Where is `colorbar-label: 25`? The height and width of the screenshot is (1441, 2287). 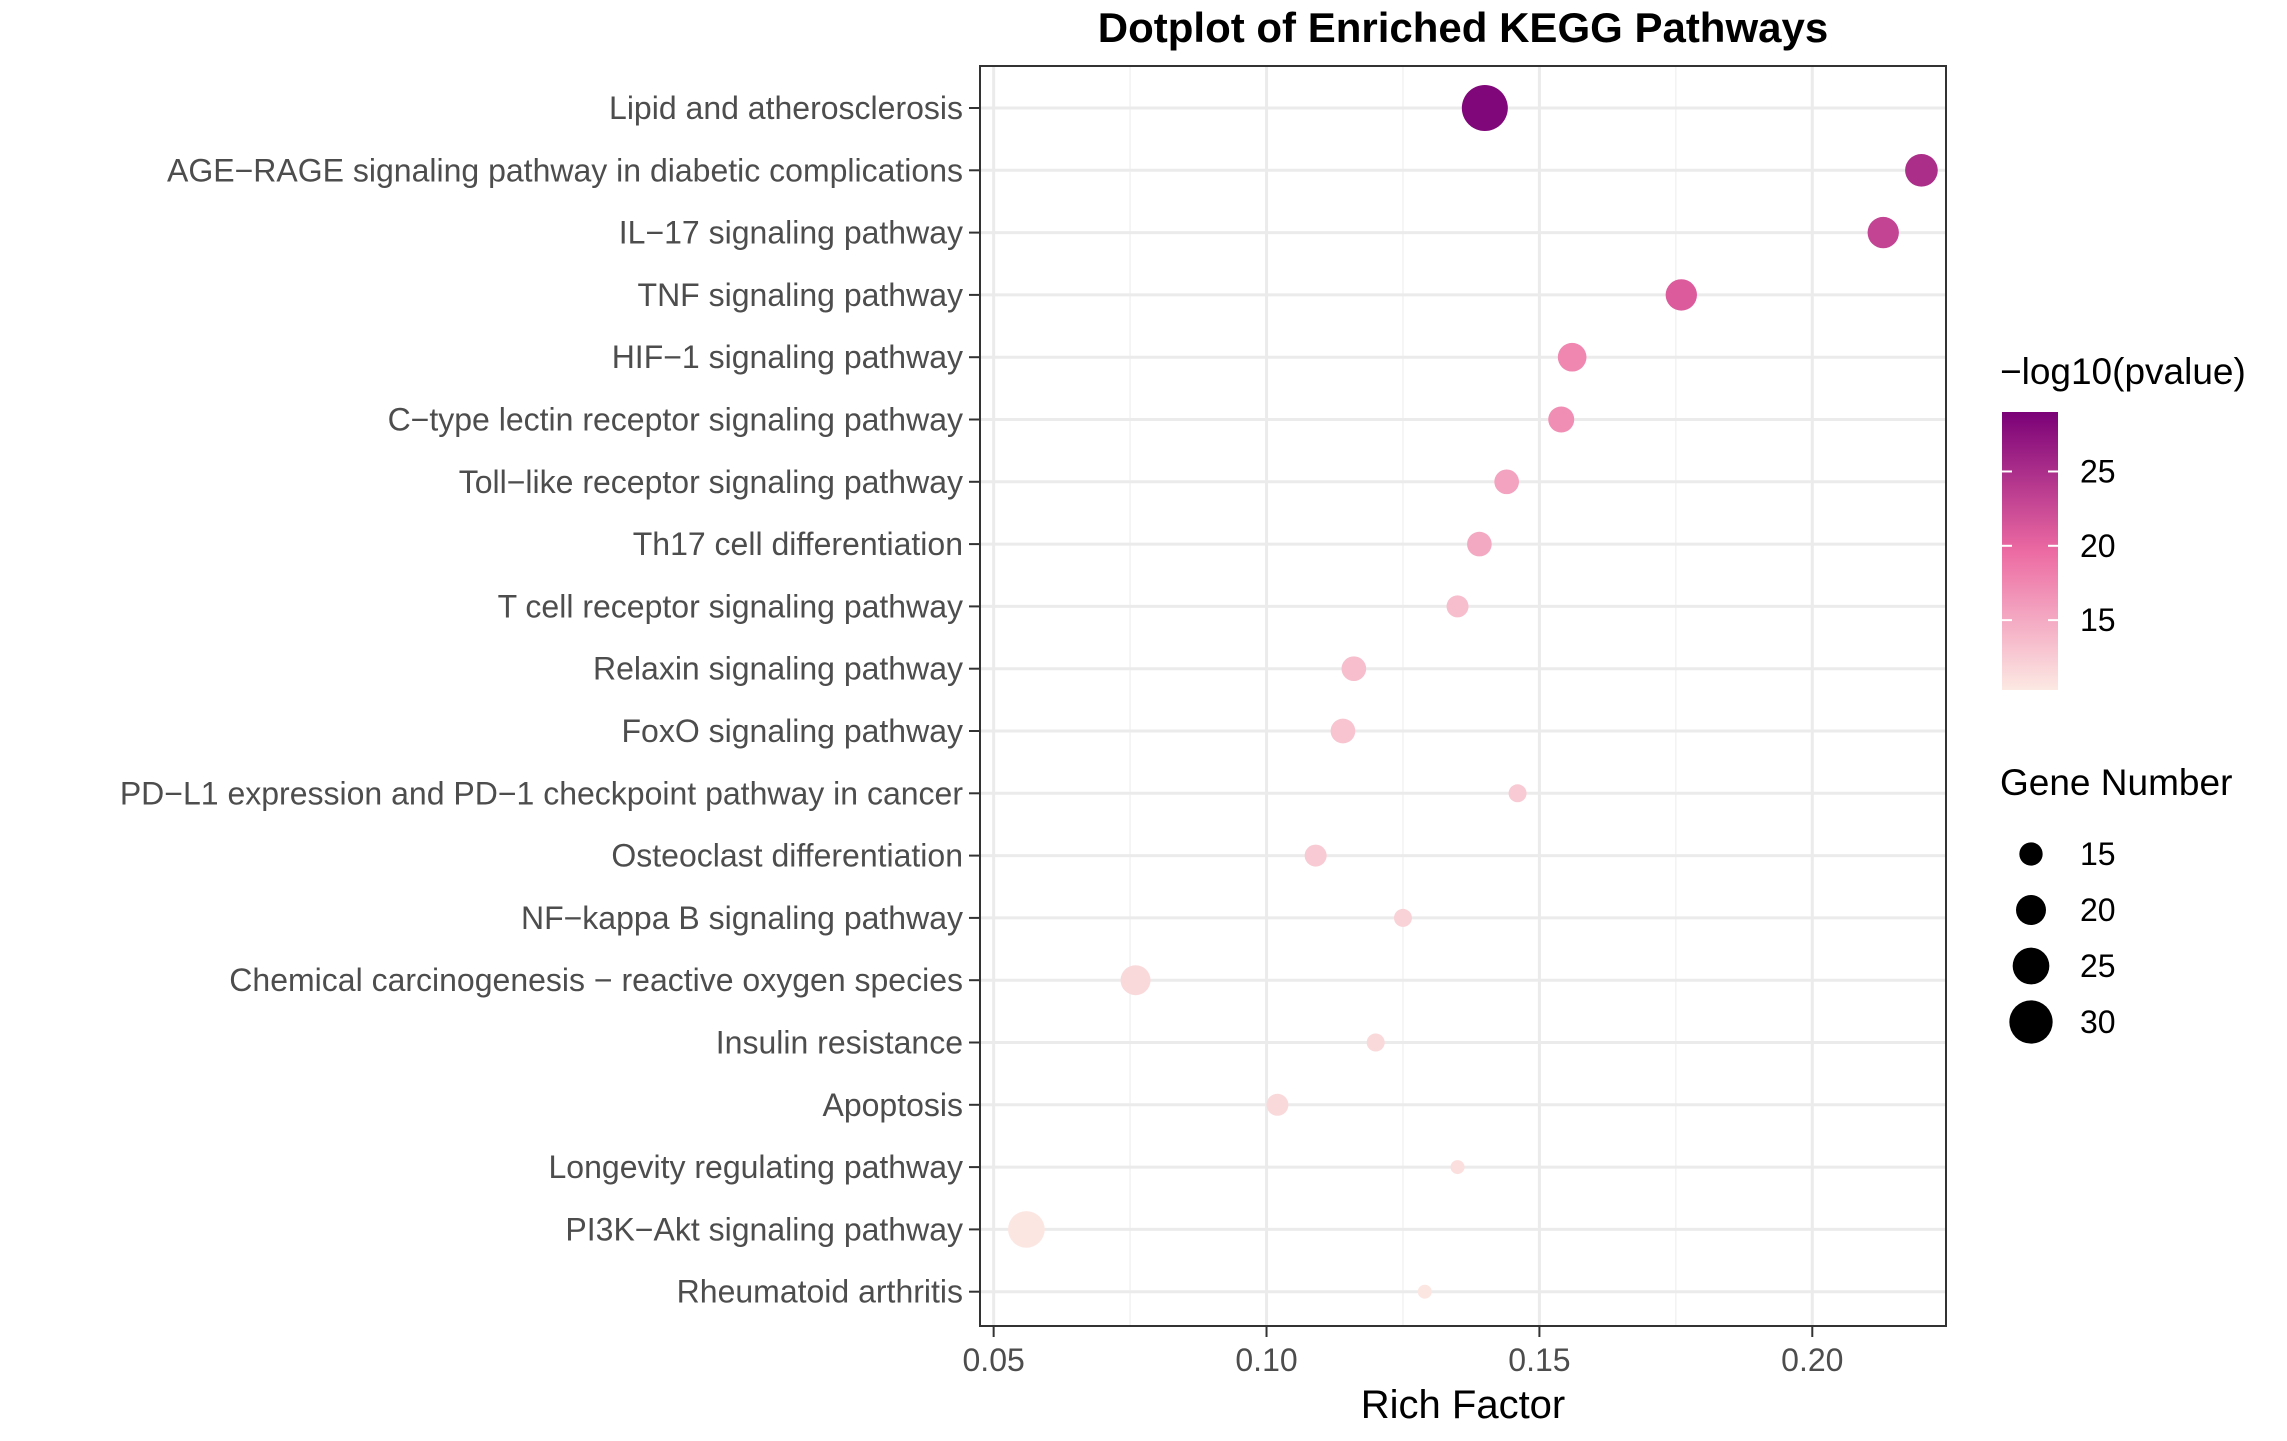 colorbar-label: 25 is located at coordinates (2098, 471).